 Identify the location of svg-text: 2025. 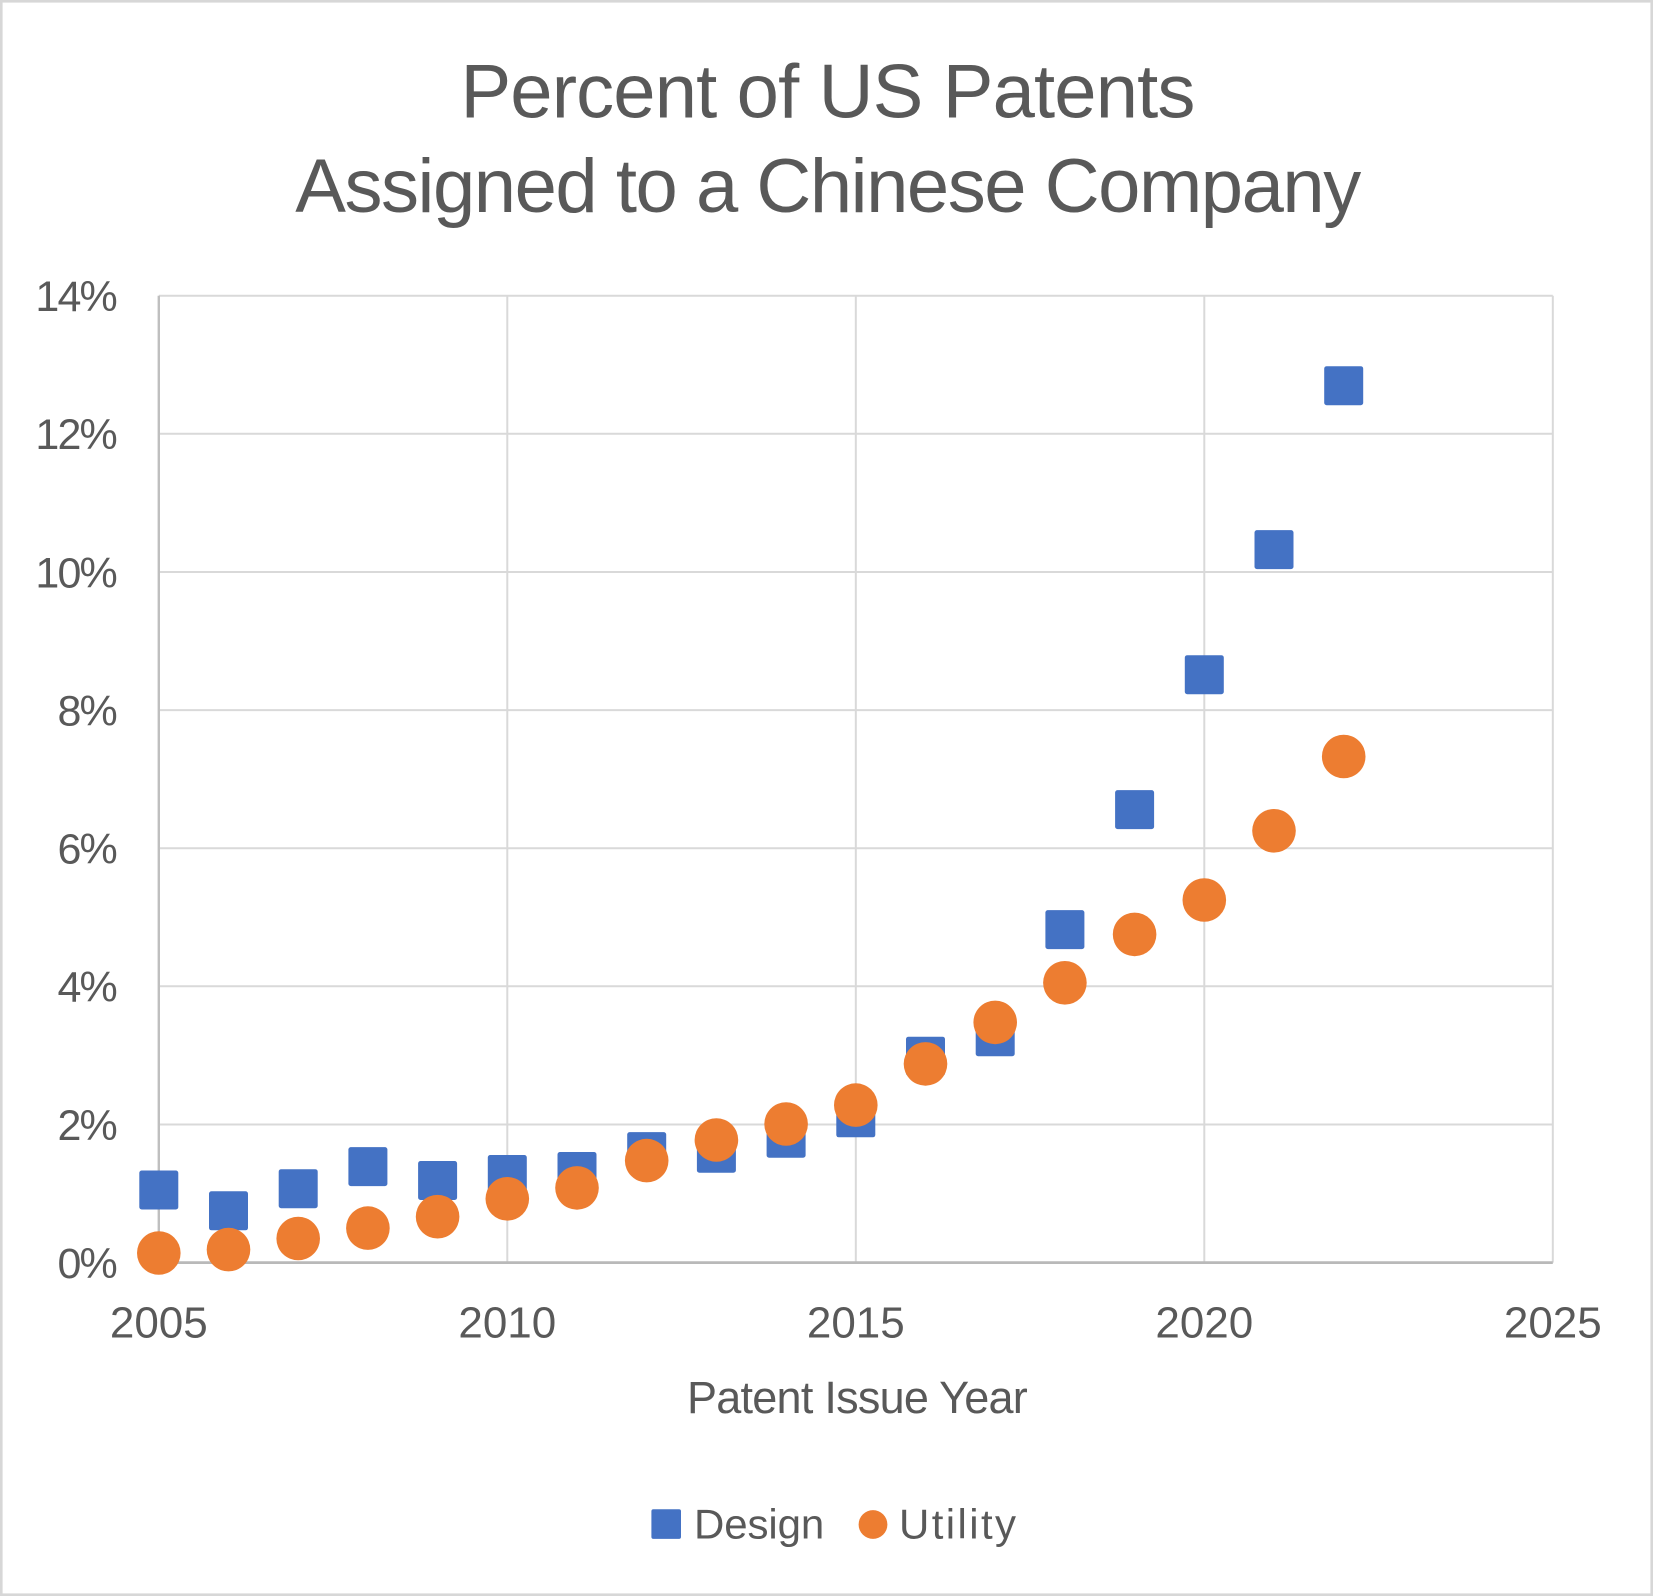
(1553, 1323).